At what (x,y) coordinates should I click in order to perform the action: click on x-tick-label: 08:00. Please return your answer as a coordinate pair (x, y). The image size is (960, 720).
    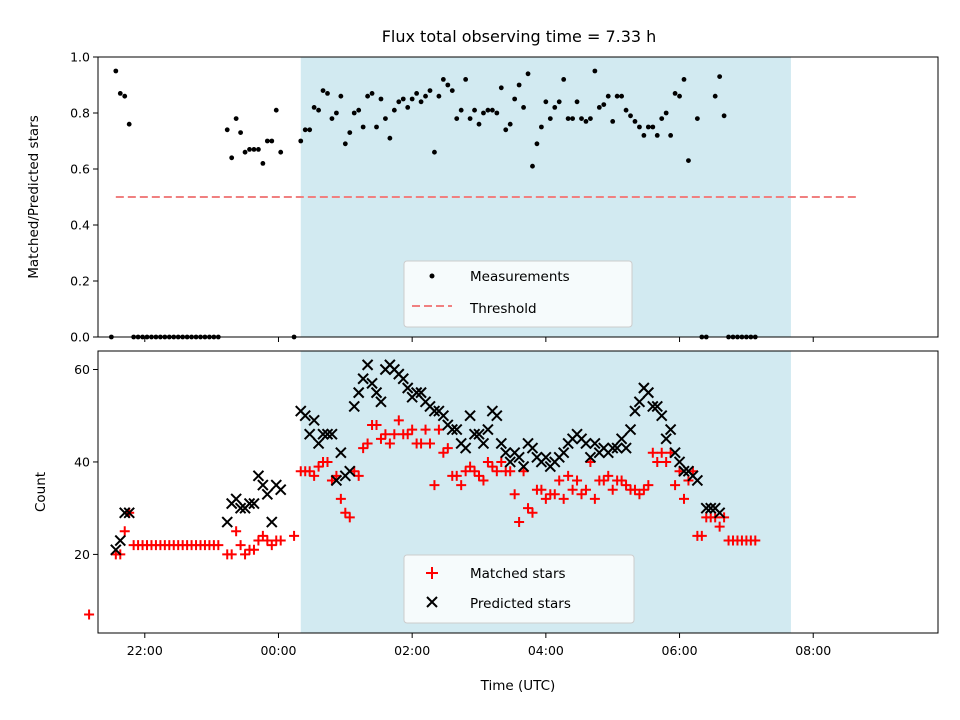
    Looking at the image, I should click on (813, 650).